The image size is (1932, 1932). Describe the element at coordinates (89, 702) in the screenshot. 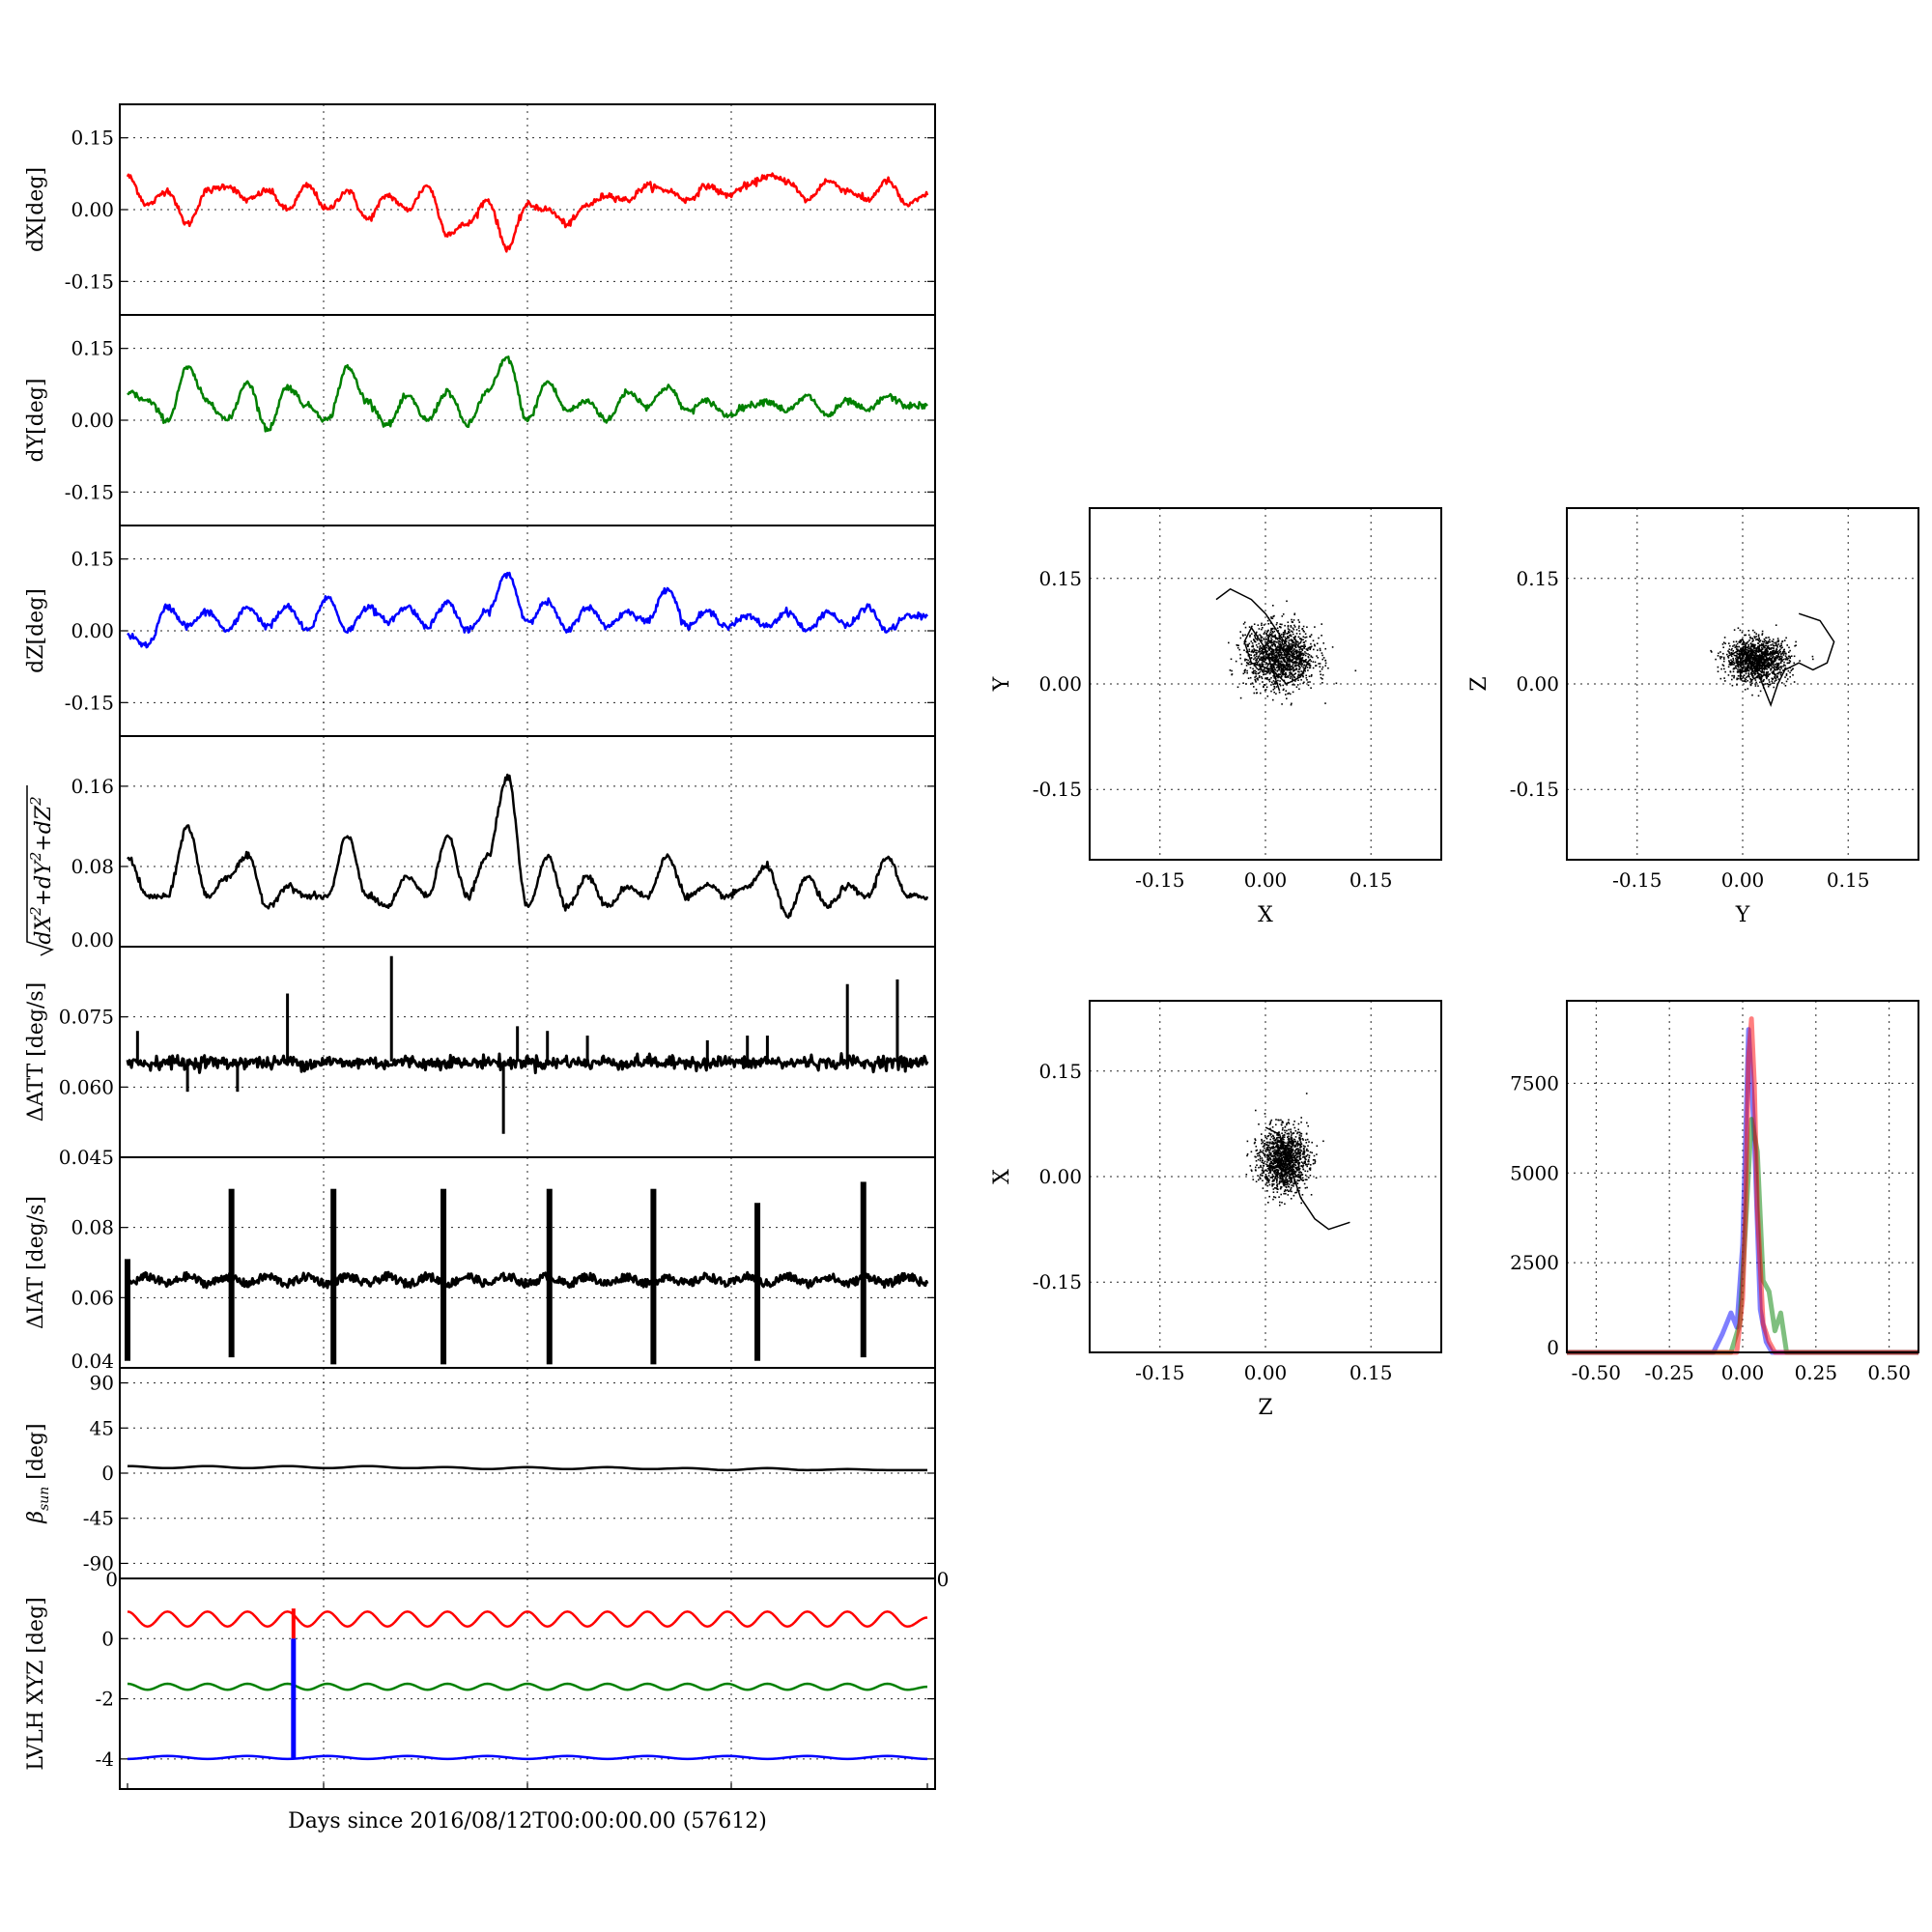

I see `y-tick-label: -0.15` at that location.